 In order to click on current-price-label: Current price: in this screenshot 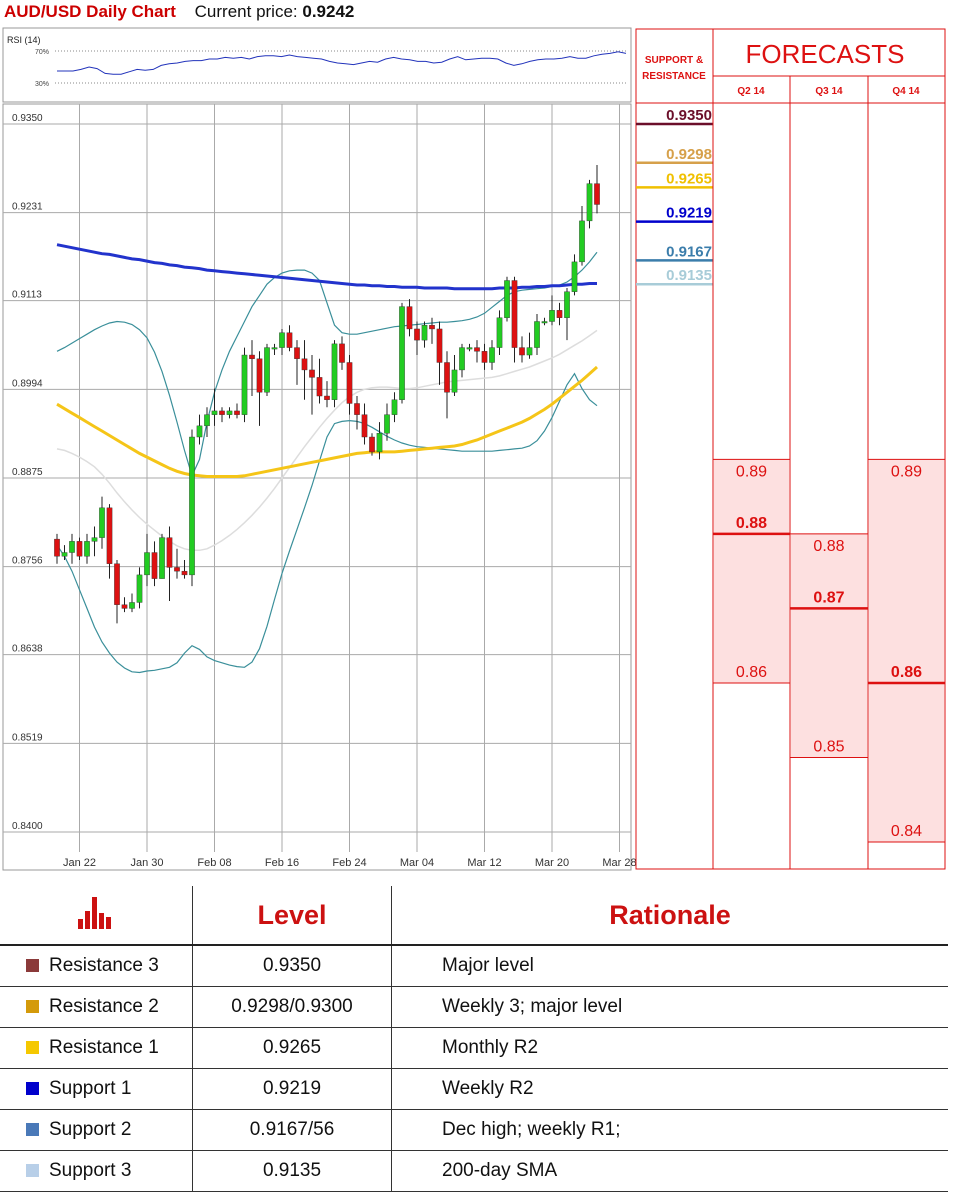, I will do `click(246, 11)`.